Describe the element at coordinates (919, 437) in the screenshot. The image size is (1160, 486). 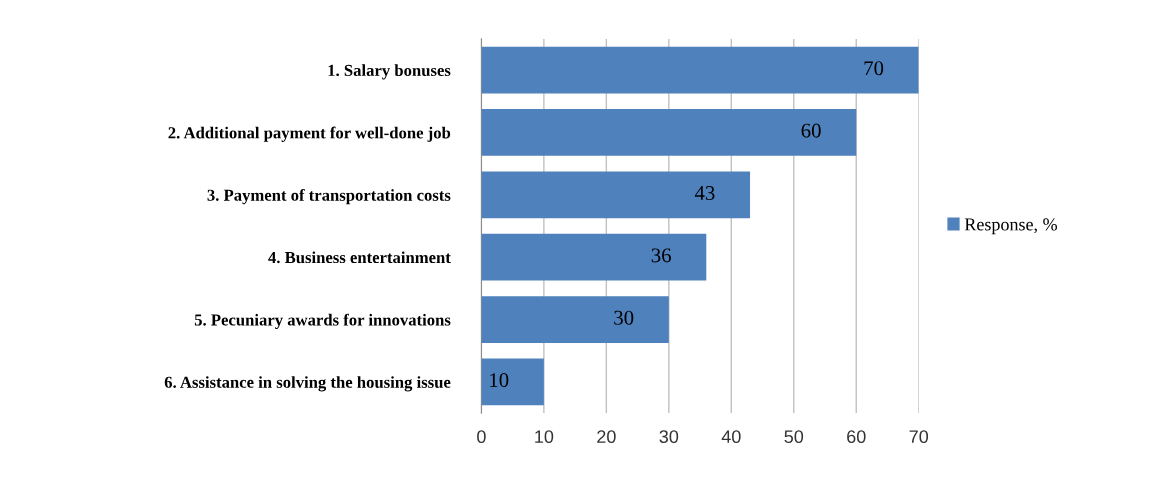
I see `x-tick-label: 70` at that location.